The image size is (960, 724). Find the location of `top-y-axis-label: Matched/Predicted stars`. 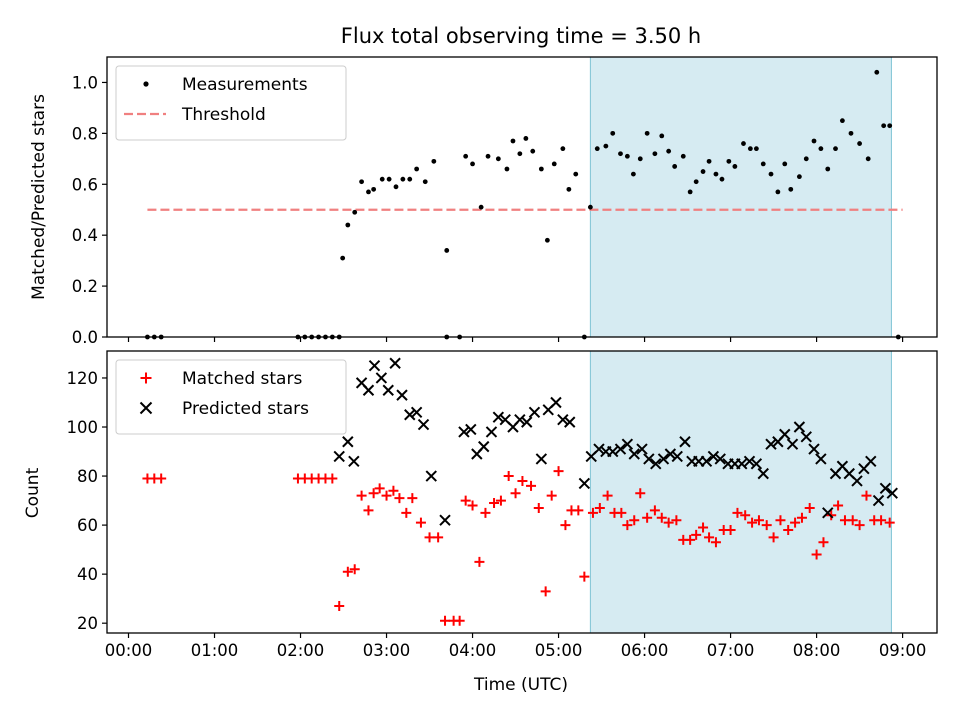

top-y-axis-label: Matched/Predicted stars is located at coordinates (39, 197).